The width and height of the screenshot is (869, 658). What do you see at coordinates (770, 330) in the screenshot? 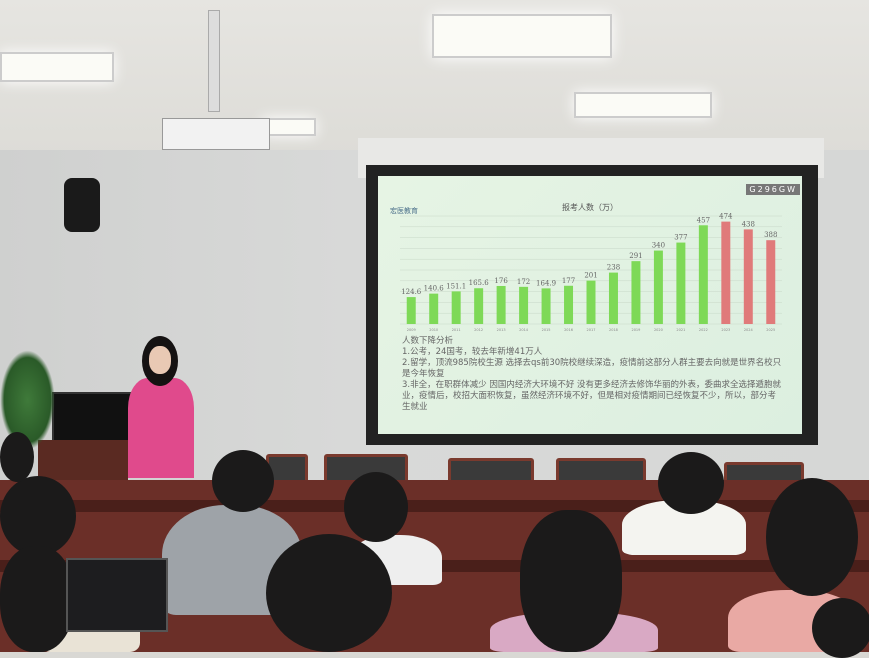
I see `x-tick-label: 2025` at bounding box center [770, 330].